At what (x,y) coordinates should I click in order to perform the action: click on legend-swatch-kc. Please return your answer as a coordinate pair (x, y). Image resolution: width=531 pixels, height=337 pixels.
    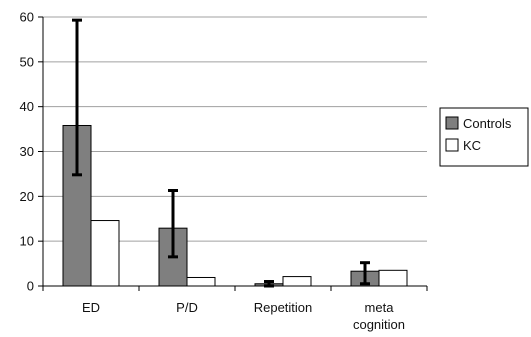
    Looking at the image, I should click on (452, 145).